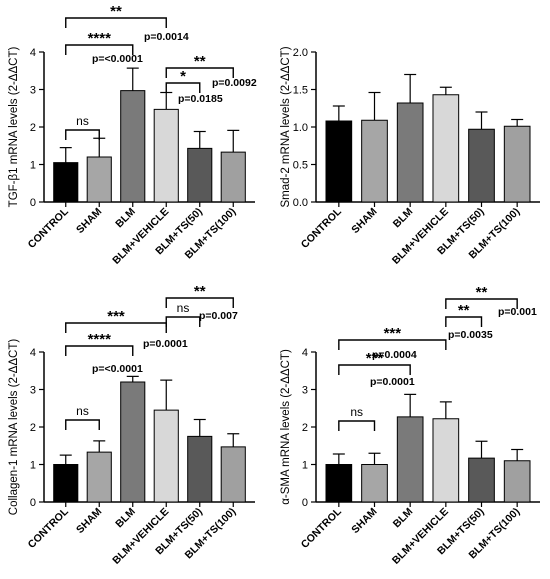 The width and height of the screenshot is (550, 579). I want to click on p-value-label: p=0.0014, so click(166, 37).